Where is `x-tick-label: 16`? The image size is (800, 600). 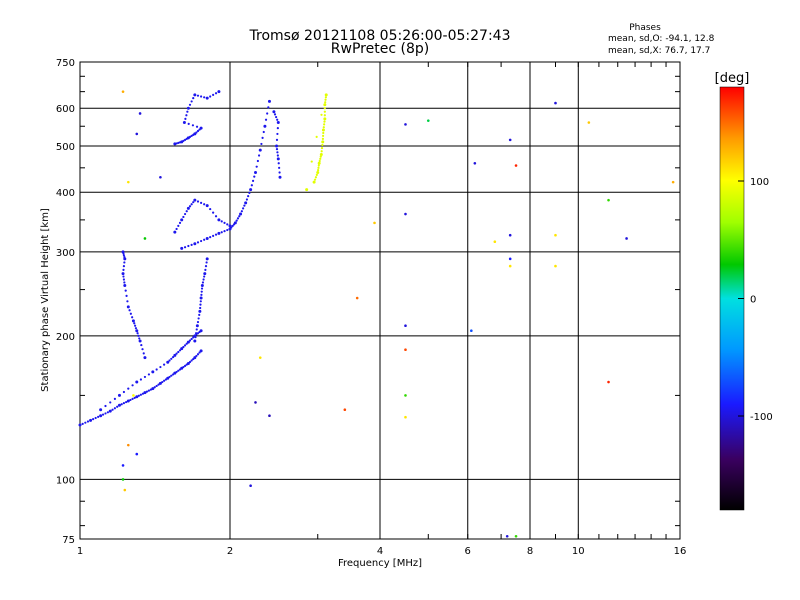 x-tick-label: 16 is located at coordinates (680, 551).